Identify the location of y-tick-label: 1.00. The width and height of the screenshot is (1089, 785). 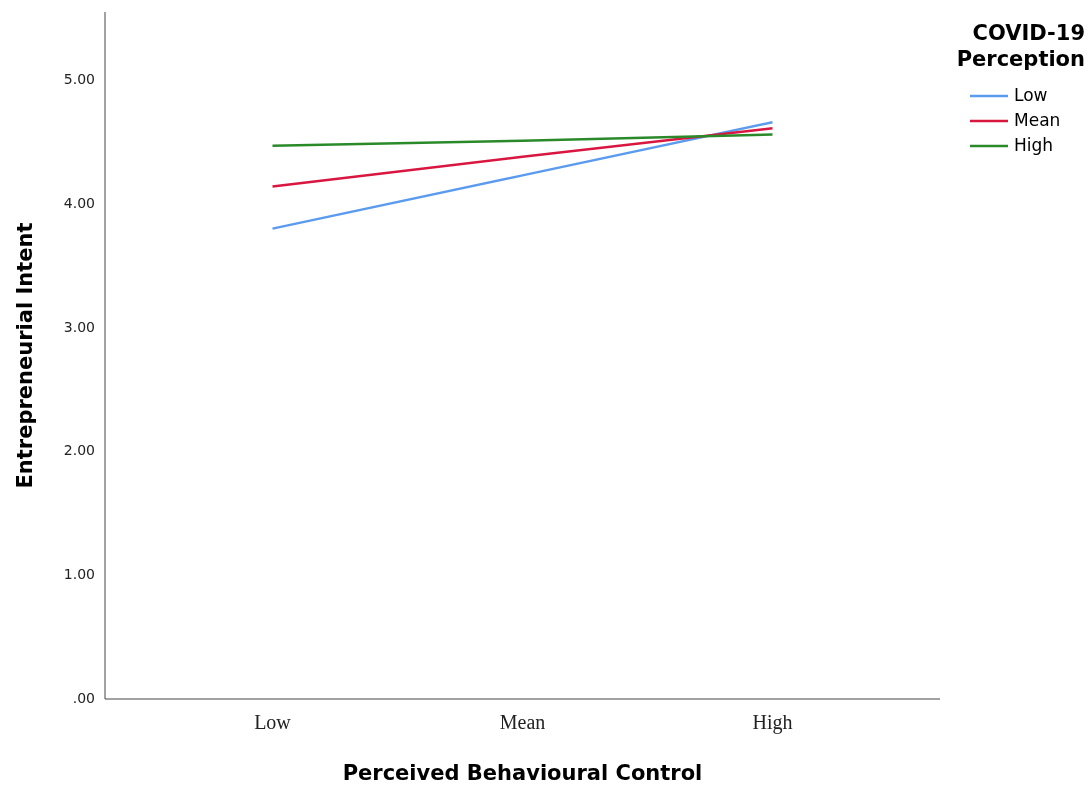
(79, 574).